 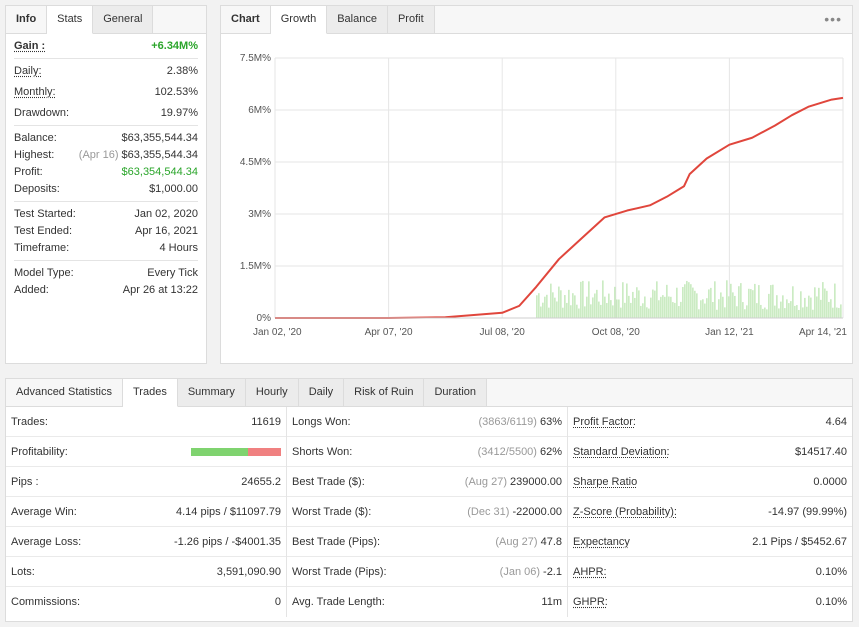 What do you see at coordinates (106, 113) in the screenshot?
I see `drawdown-row: Drawdown: 19.97%` at bounding box center [106, 113].